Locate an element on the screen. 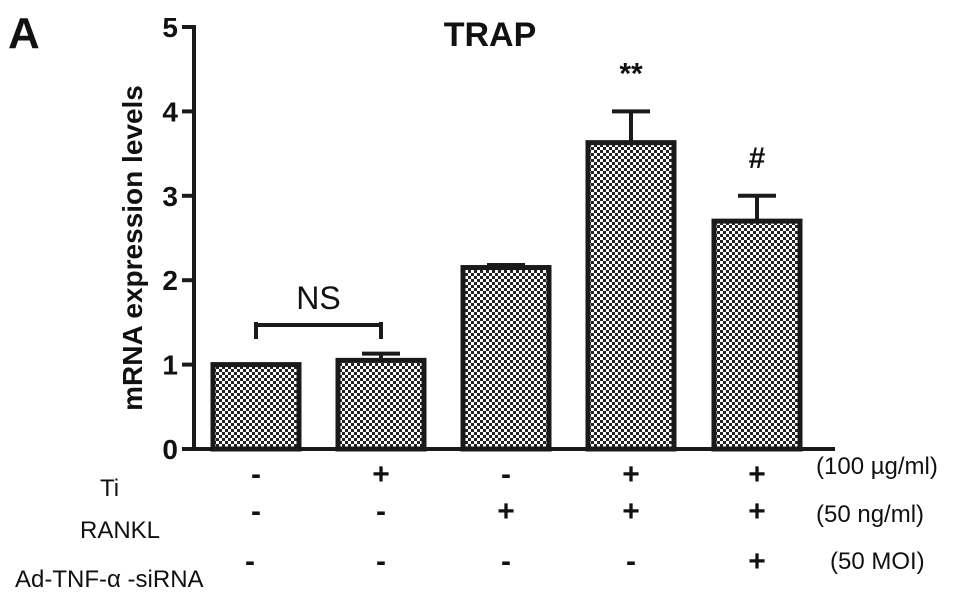  y-axis-label: mRNA expression levels is located at coordinates (132, 248).